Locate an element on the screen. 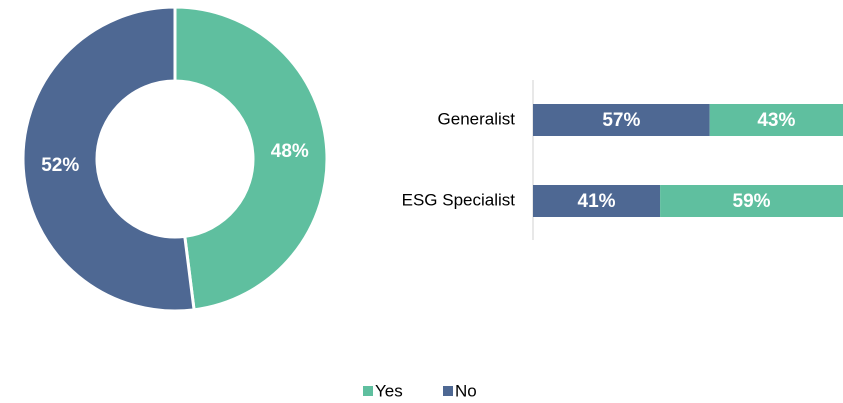 This screenshot has height=403, width=843. data-label: 43% is located at coordinates (776, 120).